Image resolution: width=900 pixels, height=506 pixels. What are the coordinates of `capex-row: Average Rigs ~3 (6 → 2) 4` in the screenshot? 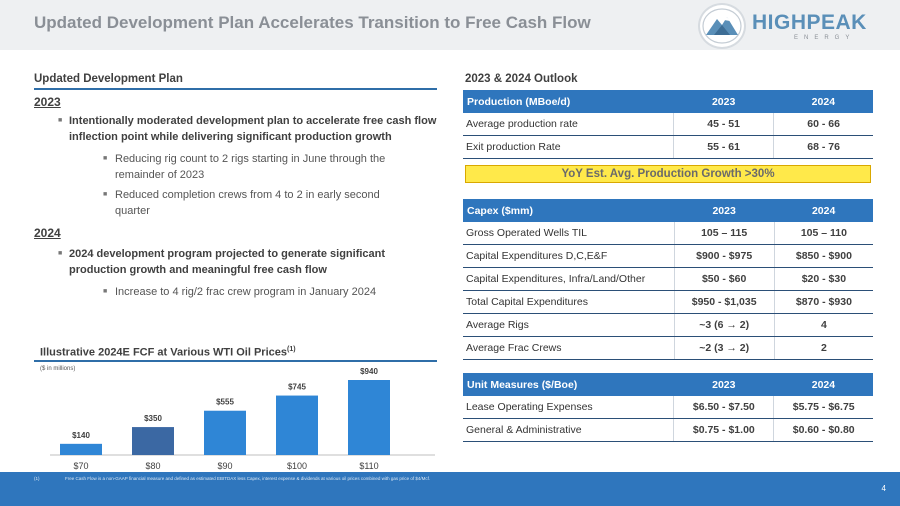 It's located at (668, 325).